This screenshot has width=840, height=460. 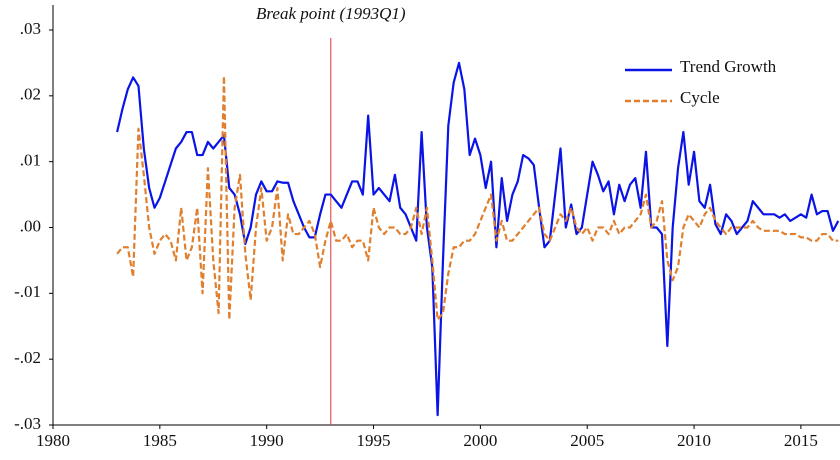 I want to click on y-tick-label: .03, so click(x=30, y=28).